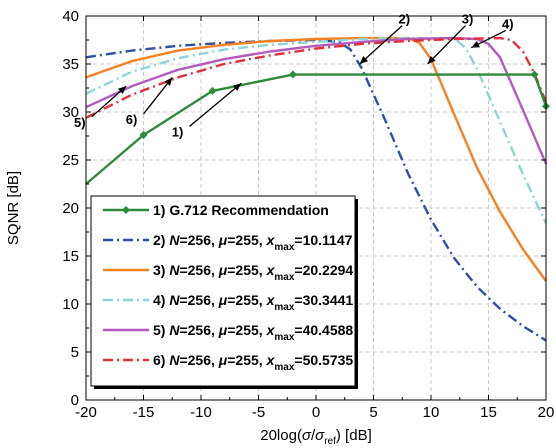 The width and height of the screenshot is (556, 448). I want to click on y-tick-label: 25, so click(70, 160).